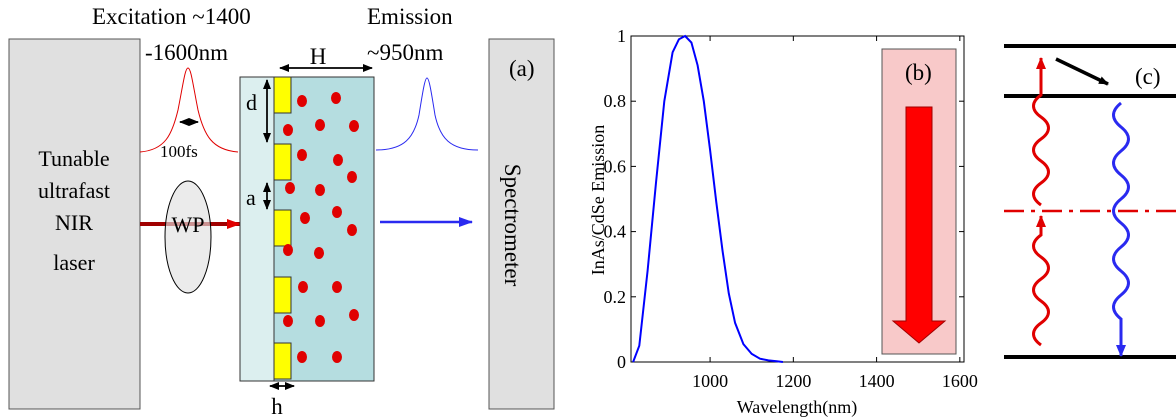 This screenshot has height=420, width=1176. I want to click on relaxation-arrow, so click(1082, 71).